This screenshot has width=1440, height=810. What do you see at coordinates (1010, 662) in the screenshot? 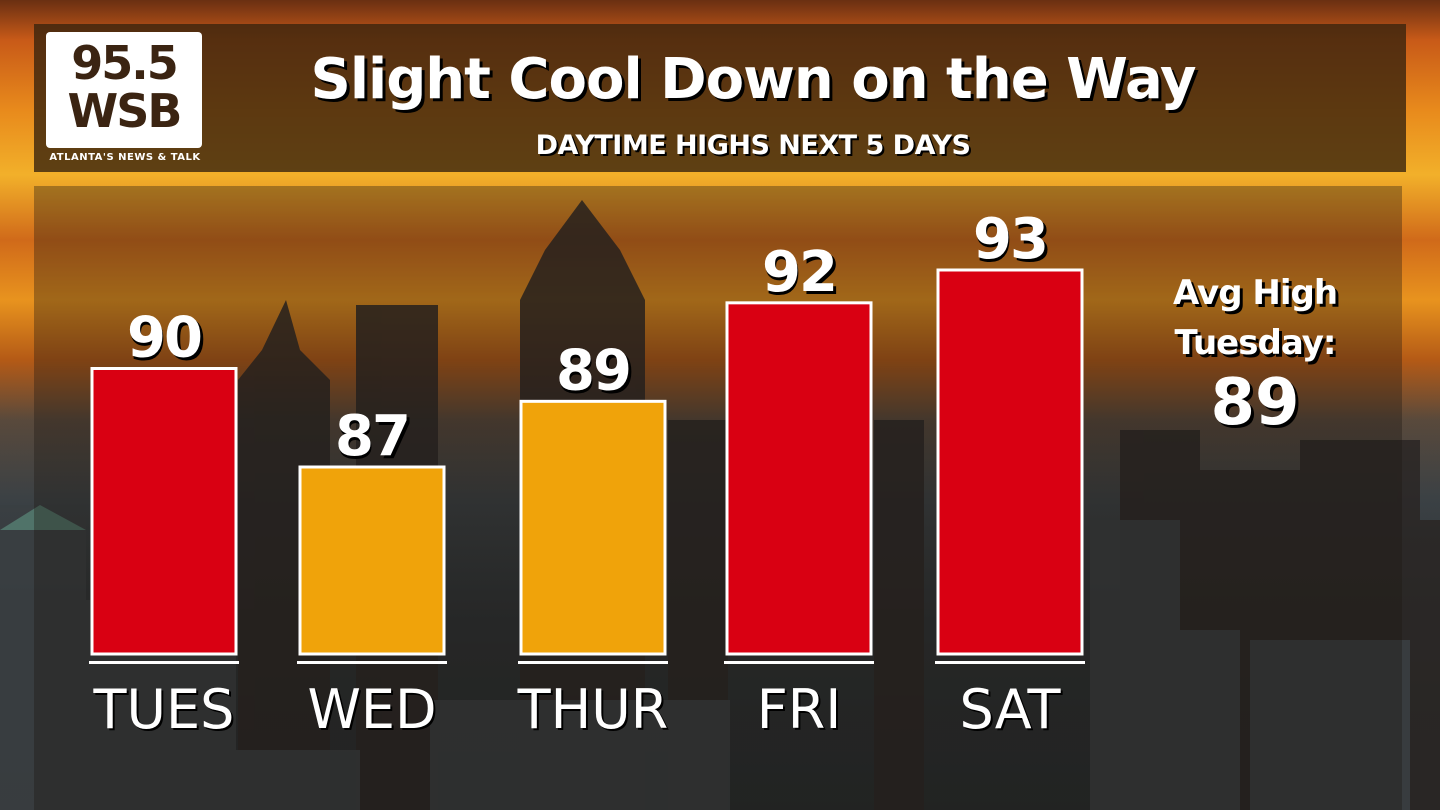
I see `category-underline-sat` at bounding box center [1010, 662].